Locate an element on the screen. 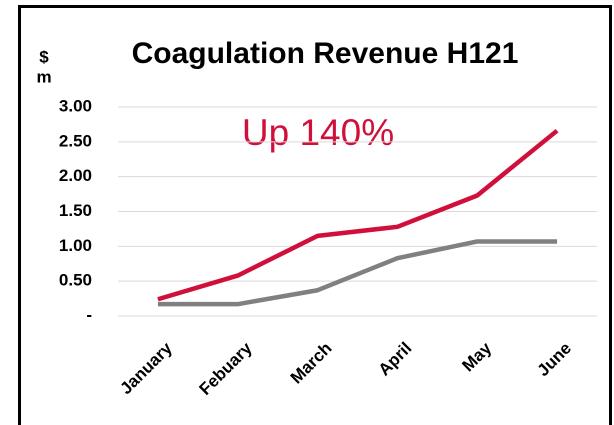 The image size is (614, 425). y-tick-label: 2.50 is located at coordinates (75, 140).